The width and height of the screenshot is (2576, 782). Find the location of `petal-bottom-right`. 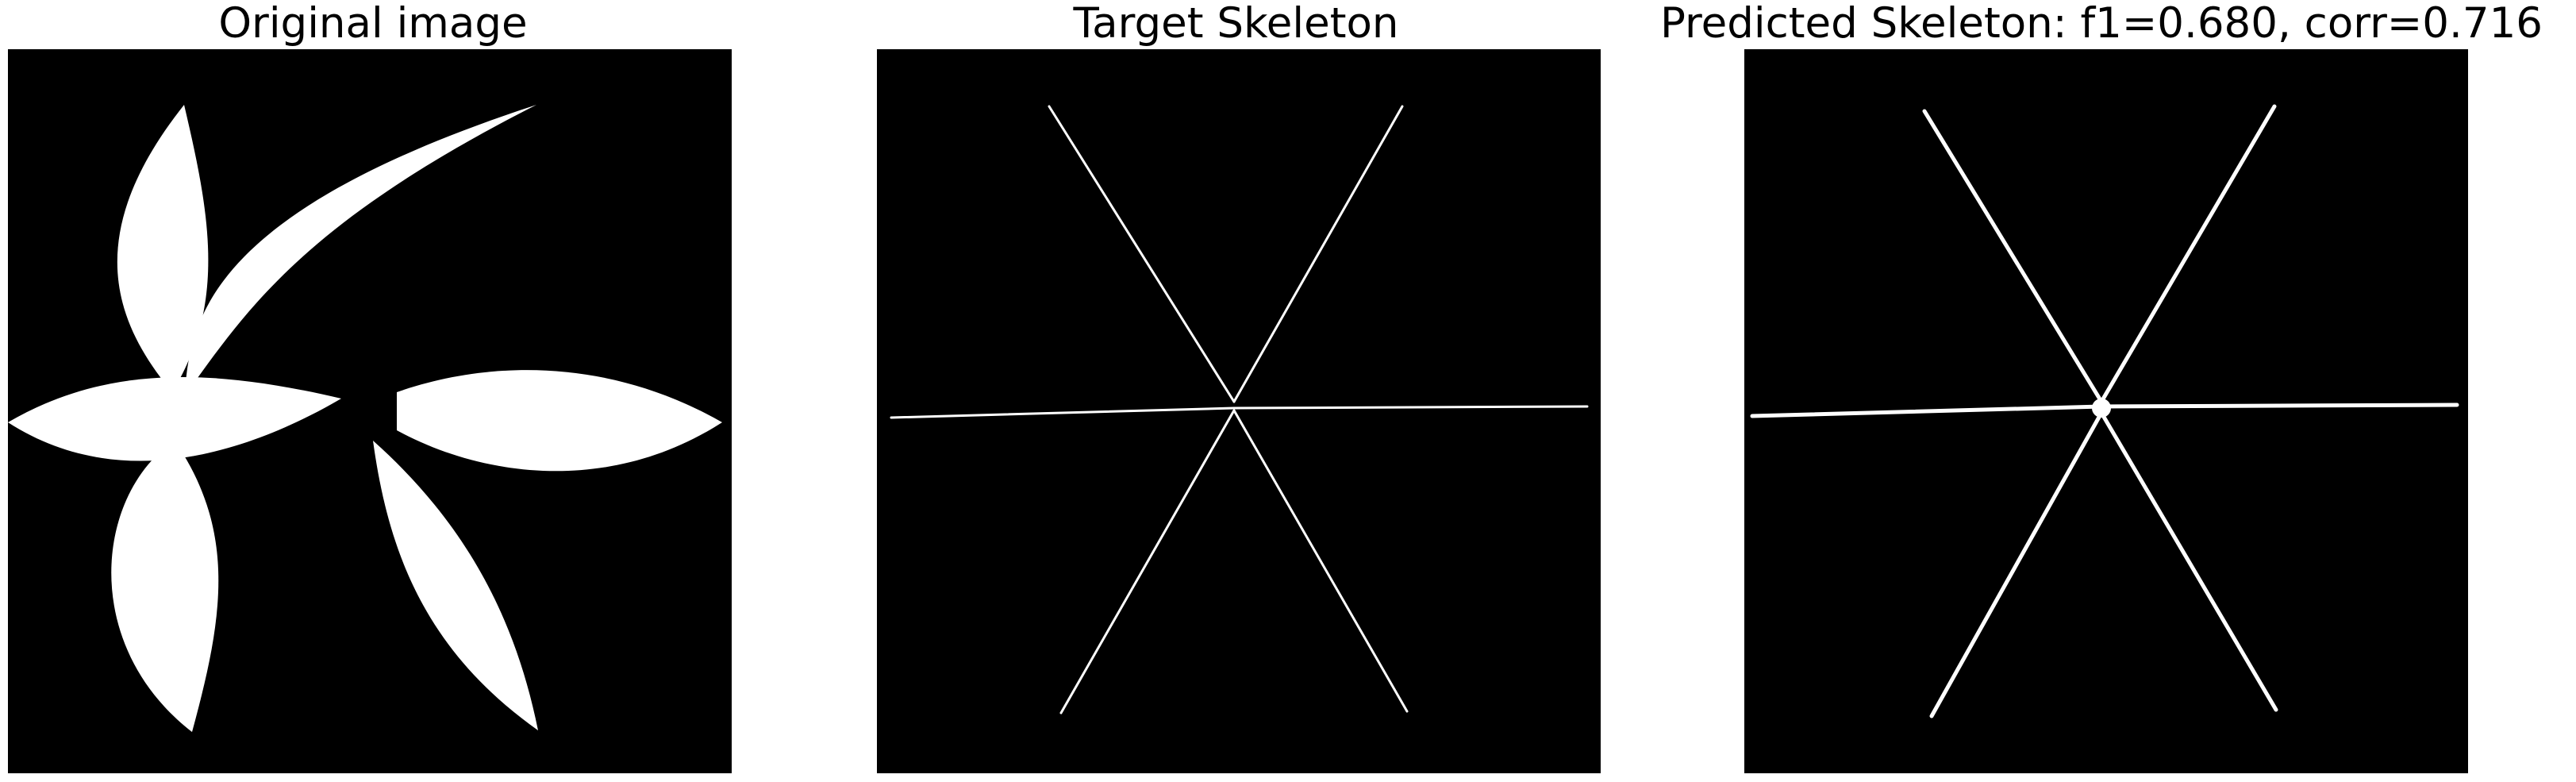

petal-bottom-right is located at coordinates (455, 585).